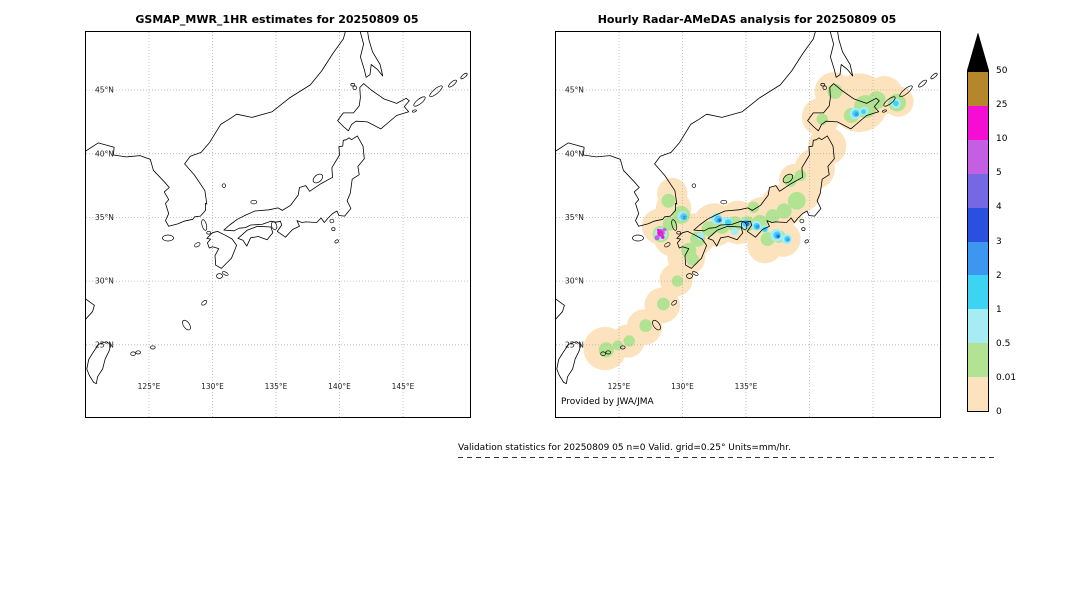  Describe the element at coordinates (1002, 105) in the screenshot. I see `colorbar-tick-label: 25` at that location.